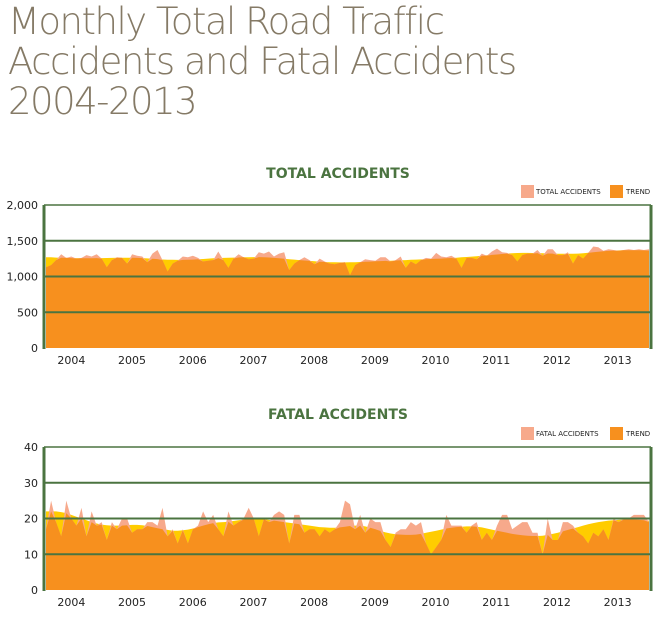 Image resolution: width=666 pixels, height=617 pixels. I want to click on chart-title: TOTAL ACCIDENTS, so click(338, 174).